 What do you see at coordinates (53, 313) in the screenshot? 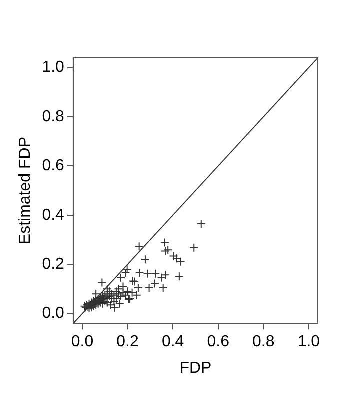
I see `y-tick-label: 0.0` at bounding box center [53, 313].